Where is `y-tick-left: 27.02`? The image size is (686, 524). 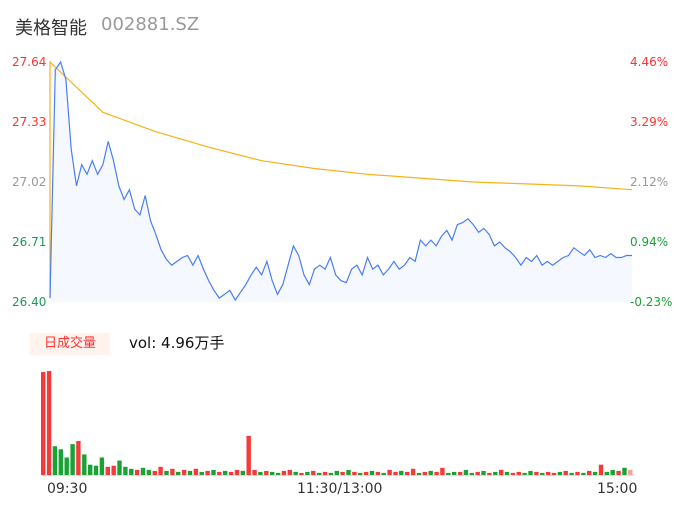
y-tick-left: 27.02 is located at coordinates (29, 182).